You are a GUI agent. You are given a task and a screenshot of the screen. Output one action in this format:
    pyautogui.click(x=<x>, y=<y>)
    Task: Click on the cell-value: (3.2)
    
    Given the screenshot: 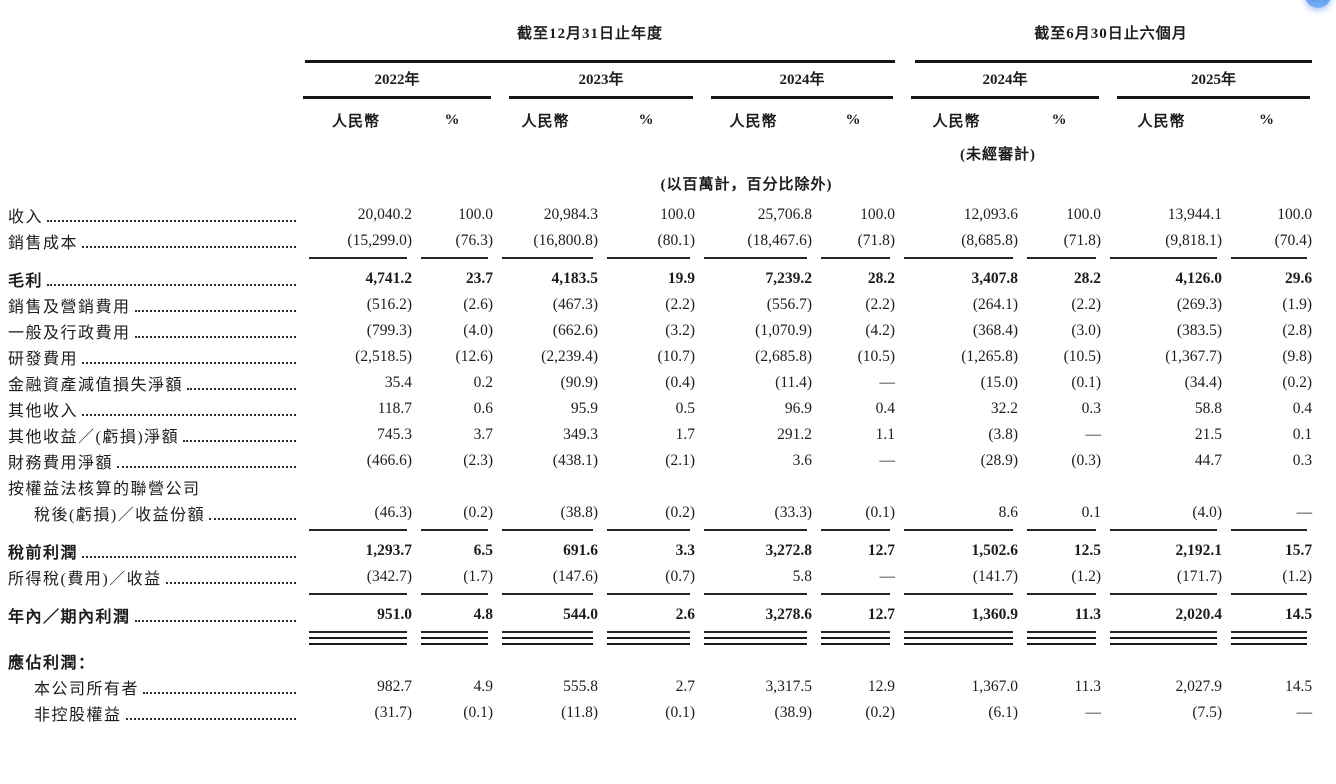 What is the action you would take?
    pyautogui.click(x=680, y=330)
    